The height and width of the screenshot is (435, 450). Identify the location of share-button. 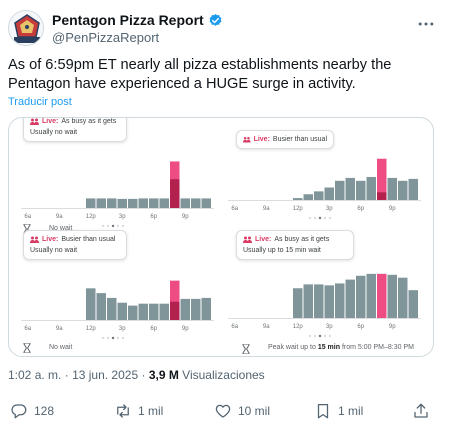
(421, 411).